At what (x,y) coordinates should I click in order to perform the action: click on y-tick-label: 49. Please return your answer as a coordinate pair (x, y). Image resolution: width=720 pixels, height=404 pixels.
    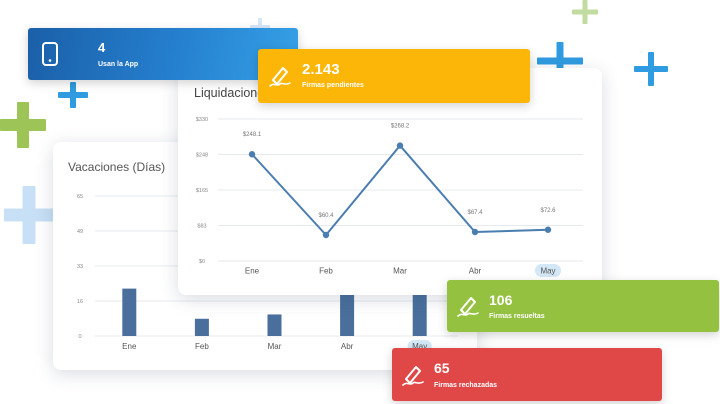
    Looking at the image, I should click on (80, 232).